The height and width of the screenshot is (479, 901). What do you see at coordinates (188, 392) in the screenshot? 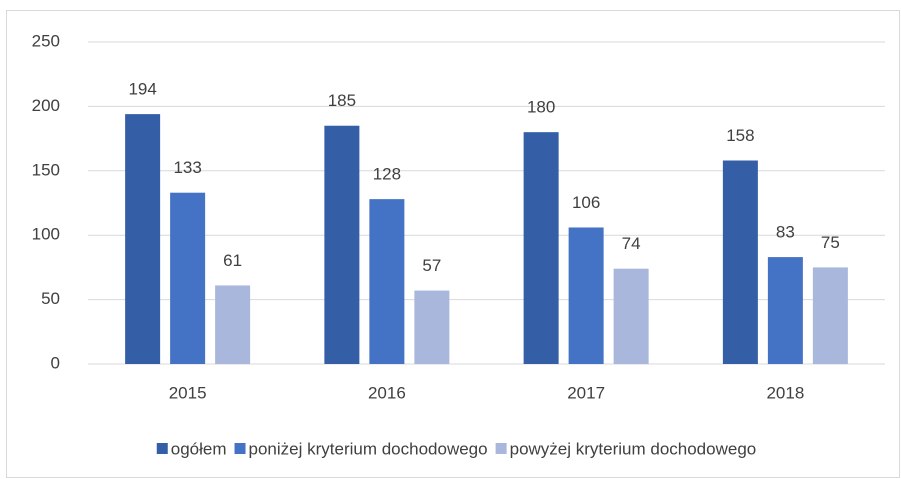
I see `x-tick-label: 2015` at bounding box center [188, 392].